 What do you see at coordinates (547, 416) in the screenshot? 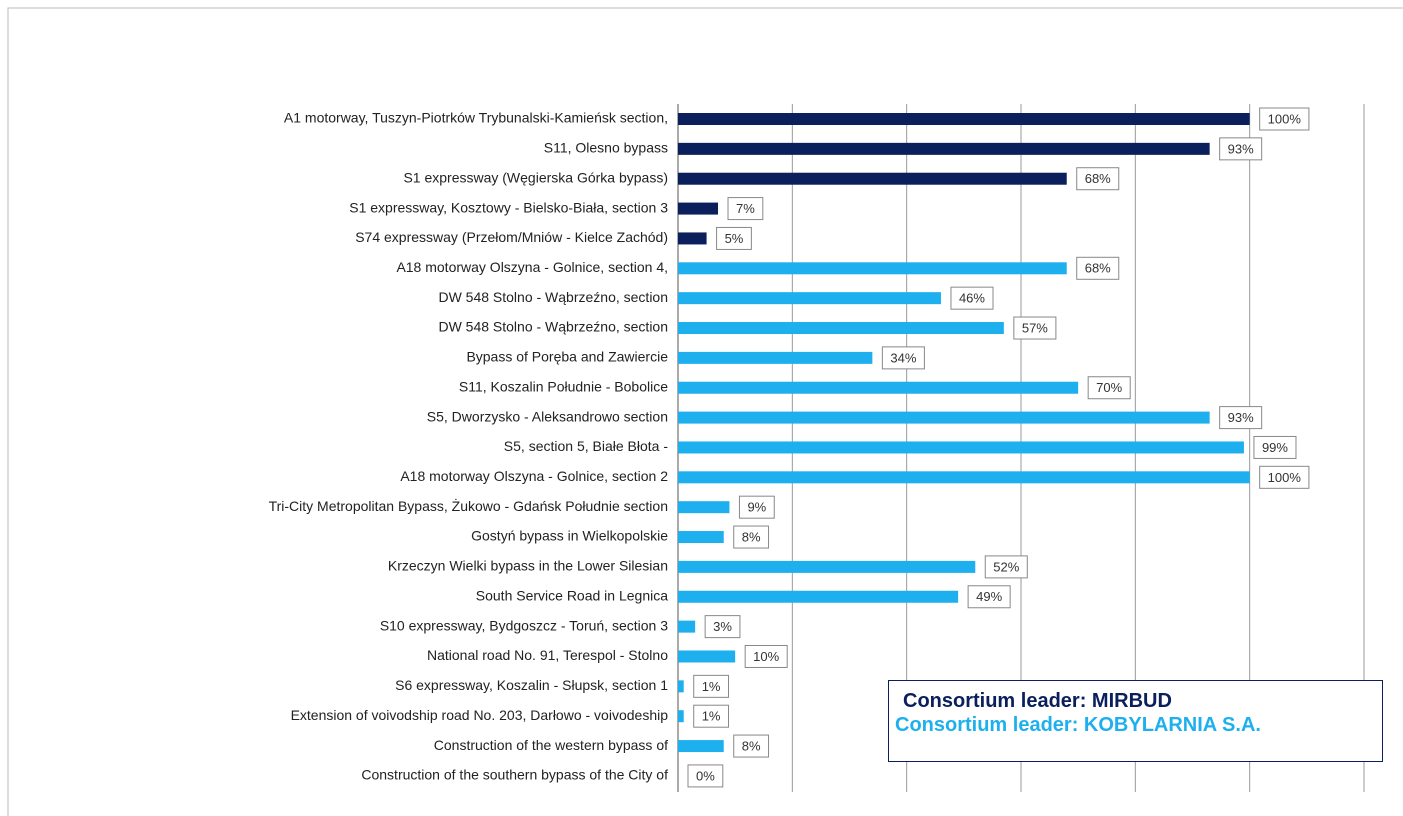
I see `category-label: S5, Dworzysko - Aleksandrowo section` at bounding box center [547, 416].